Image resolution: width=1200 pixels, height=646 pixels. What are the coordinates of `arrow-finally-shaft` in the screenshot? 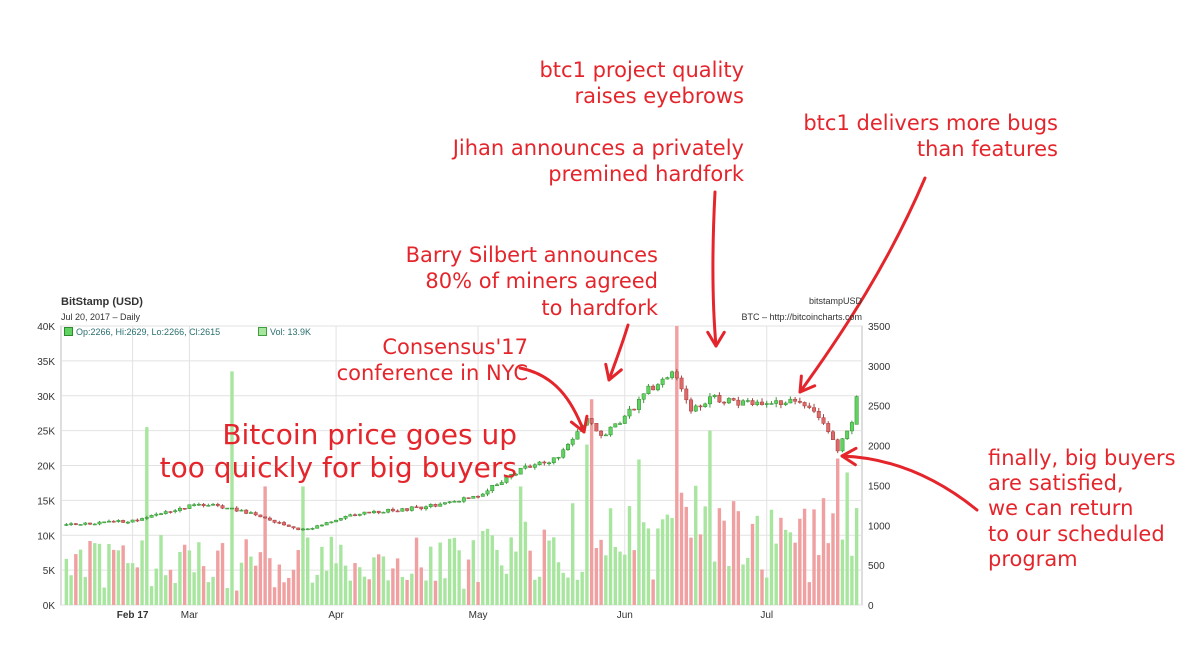 It's located at (909, 483).